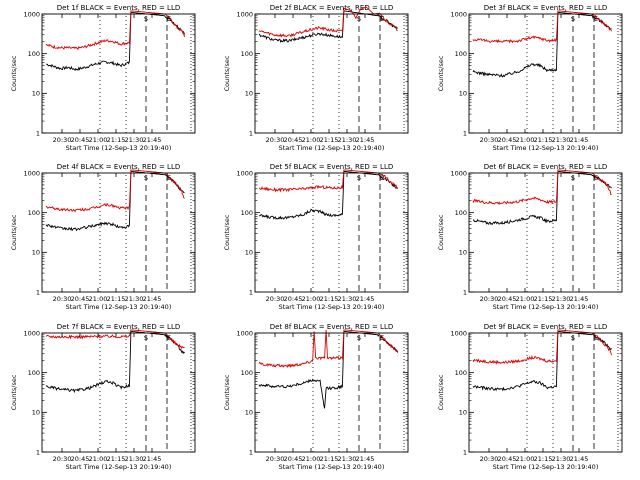 The image size is (640, 480). I want to click on chart-title: Det 9f BLACK = Events, RED = LLD, so click(545, 327).